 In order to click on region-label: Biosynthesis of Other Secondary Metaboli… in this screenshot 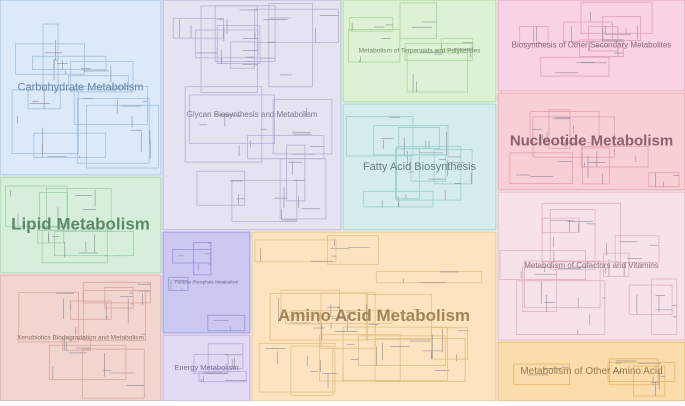, I will do `click(592, 45)`.